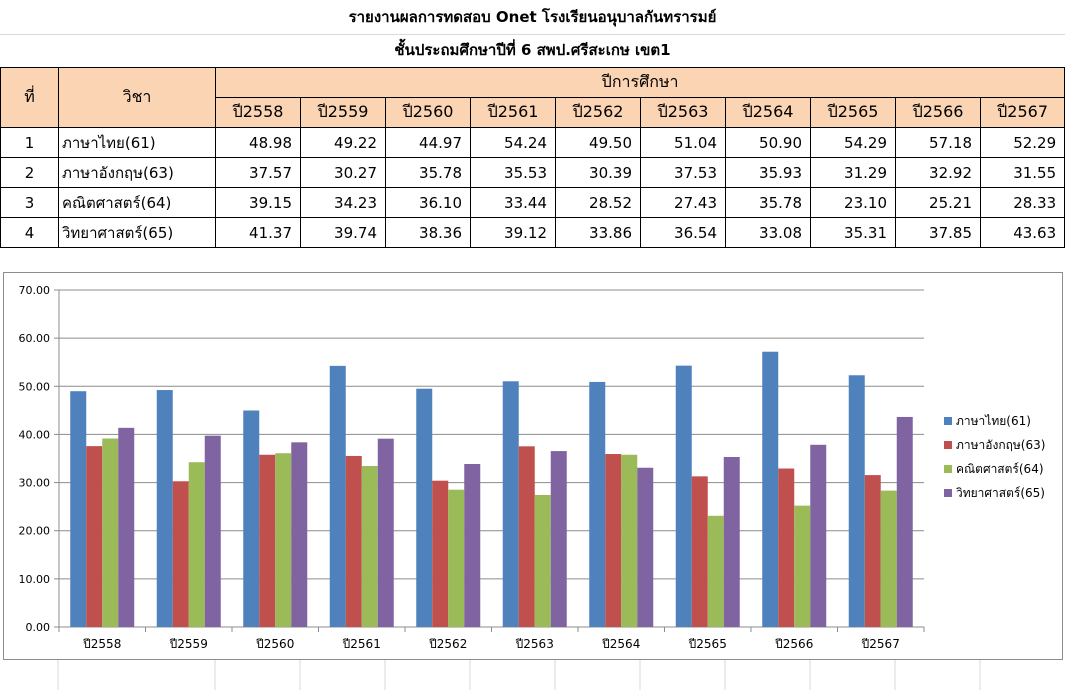 This screenshot has width=1065, height=690. Describe the element at coordinates (29, 172) in the screenshot. I see `row-index: 2` at that location.